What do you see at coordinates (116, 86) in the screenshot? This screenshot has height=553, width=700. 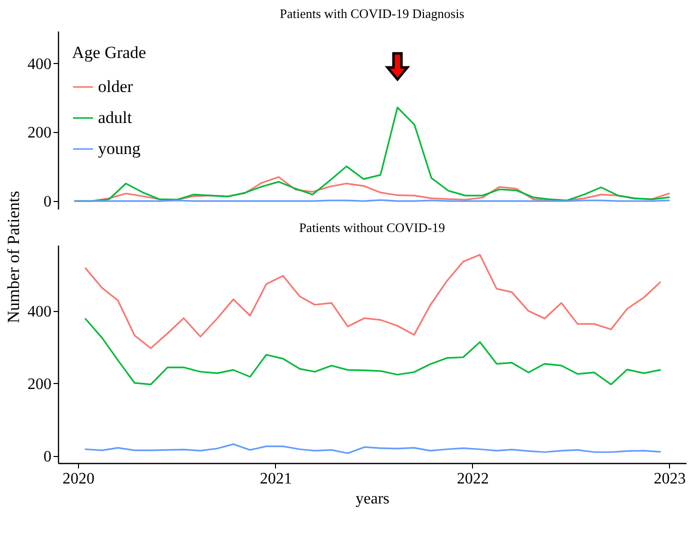 I see `legend-label: older` at bounding box center [116, 86].